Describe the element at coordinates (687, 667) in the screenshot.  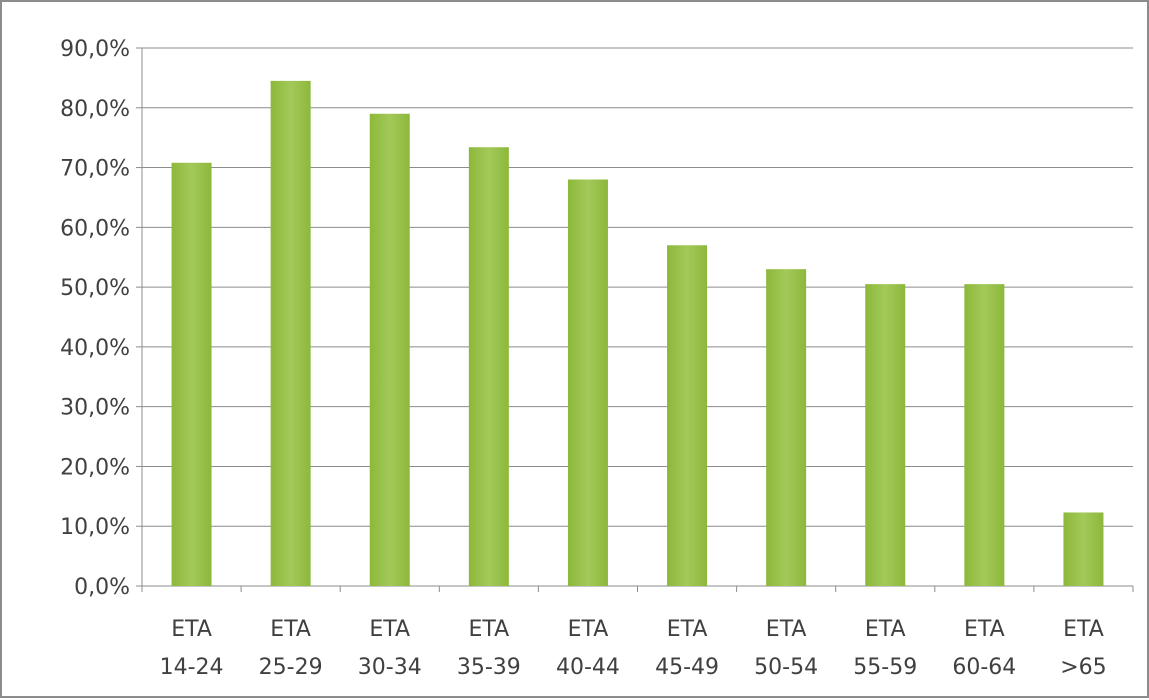
I see `x-category-label: 45-49` at that location.